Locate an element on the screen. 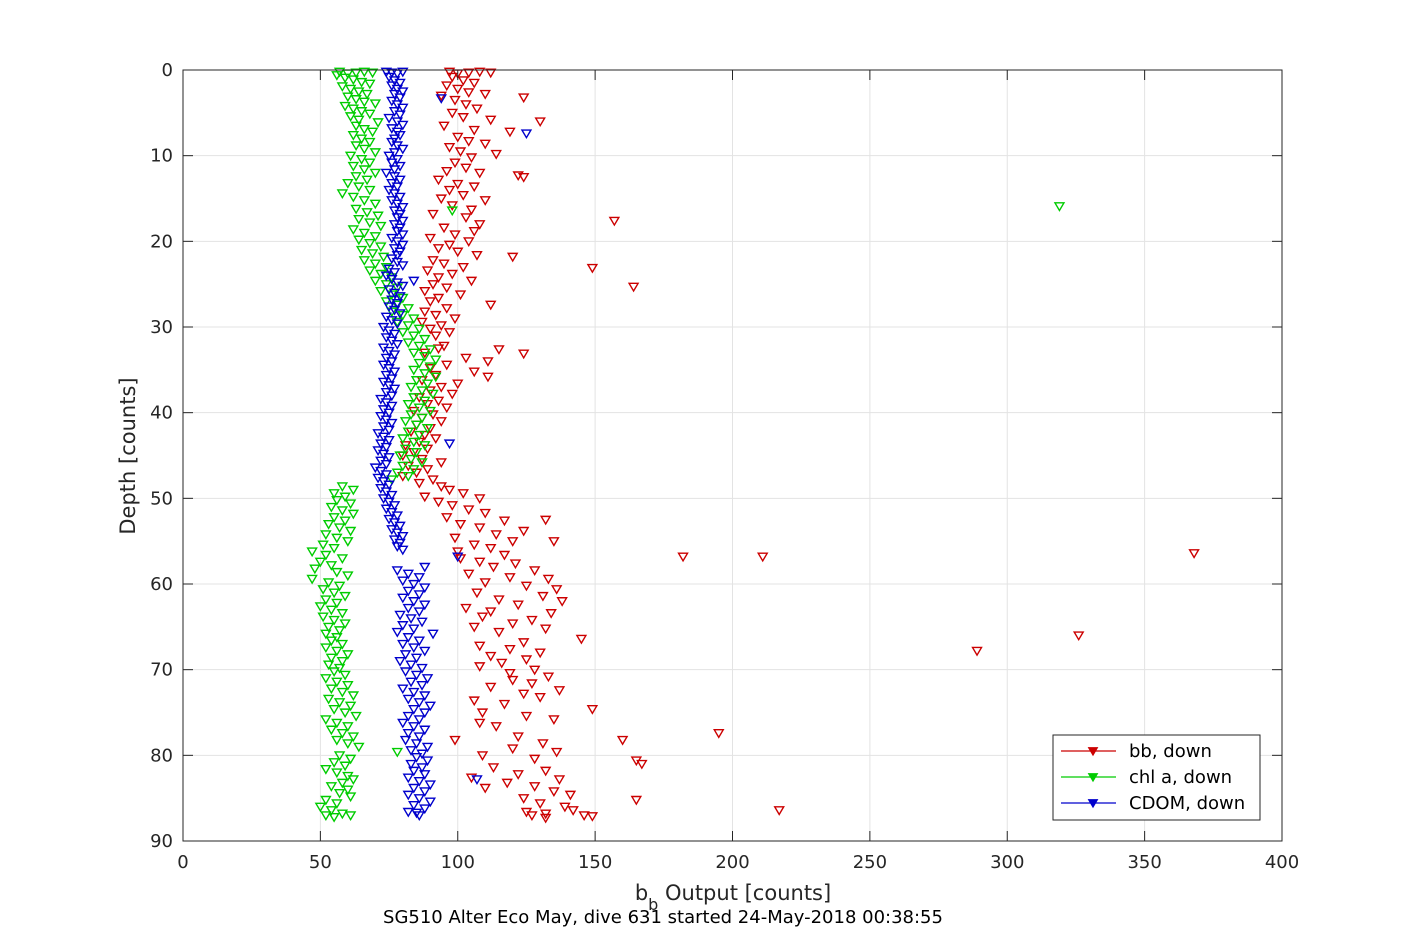 Image resolution: width=1417 pixels, height=945 pixels. legend-marker is located at coordinates (1093, 752).